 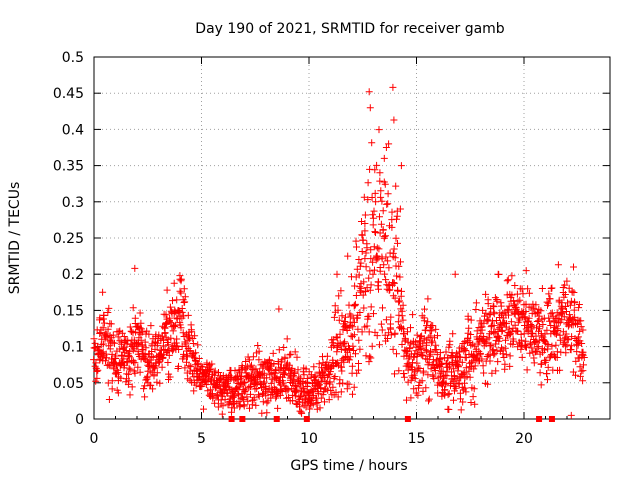 What do you see at coordinates (73, 275) in the screenshot?
I see `y-tick-label: 0.2` at bounding box center [73, 275].